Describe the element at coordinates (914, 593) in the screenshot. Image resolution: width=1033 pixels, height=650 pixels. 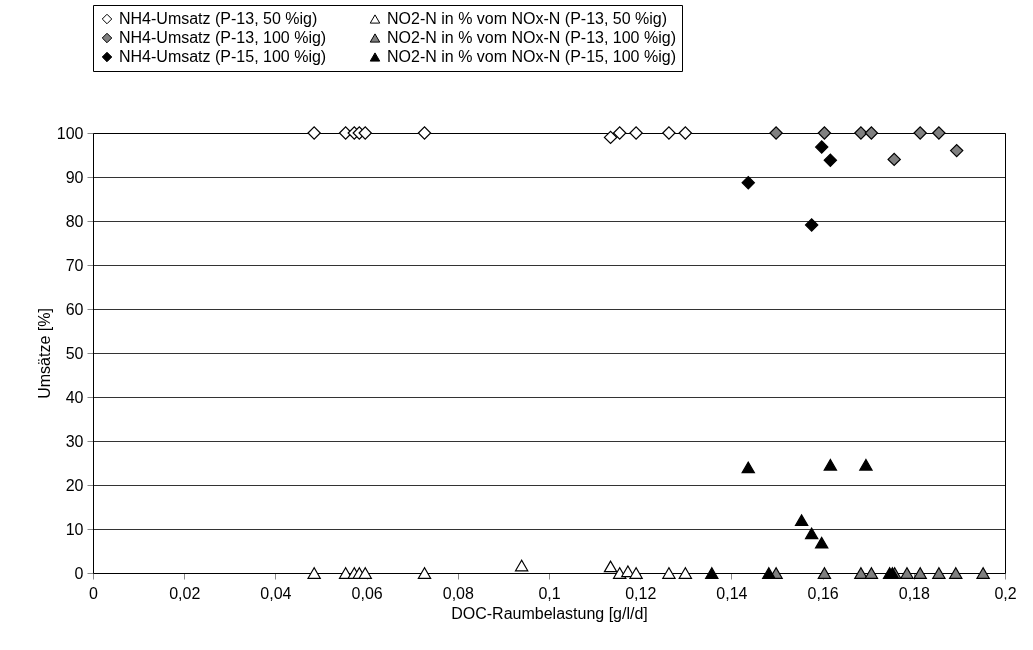
I see `x-tick-label: 0,18` at that location.